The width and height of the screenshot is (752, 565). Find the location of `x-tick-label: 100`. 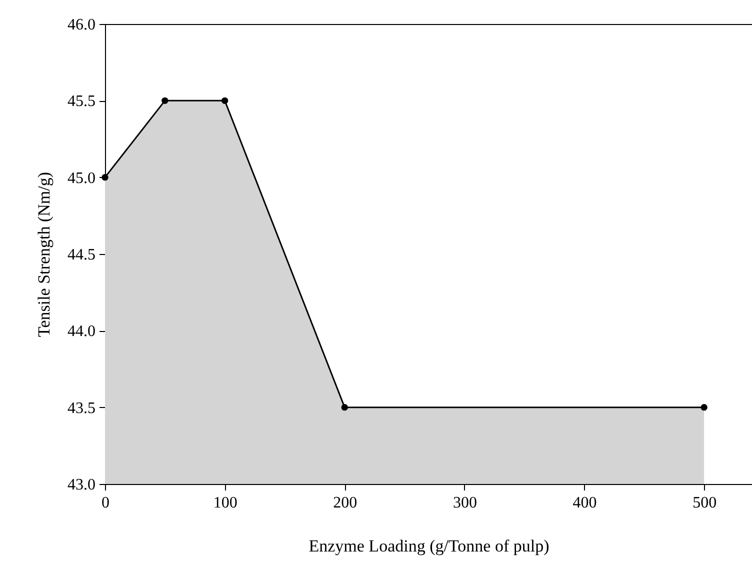

x-tick-label: 100 is located at coordinates (225, 503).